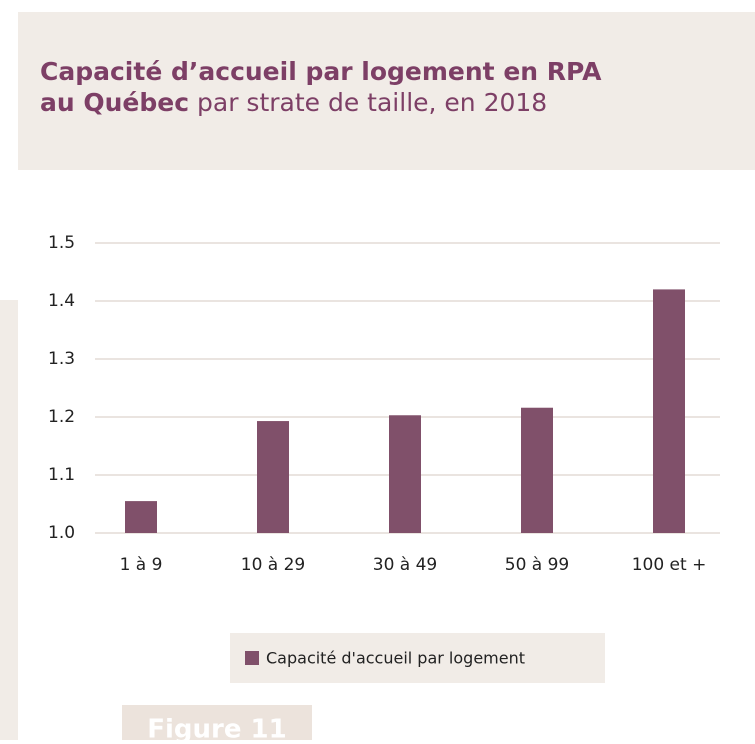 The width and height of the screenshot is (755, 744). I want to click on x-tick-label: 30 à 49, so click(405, 565).